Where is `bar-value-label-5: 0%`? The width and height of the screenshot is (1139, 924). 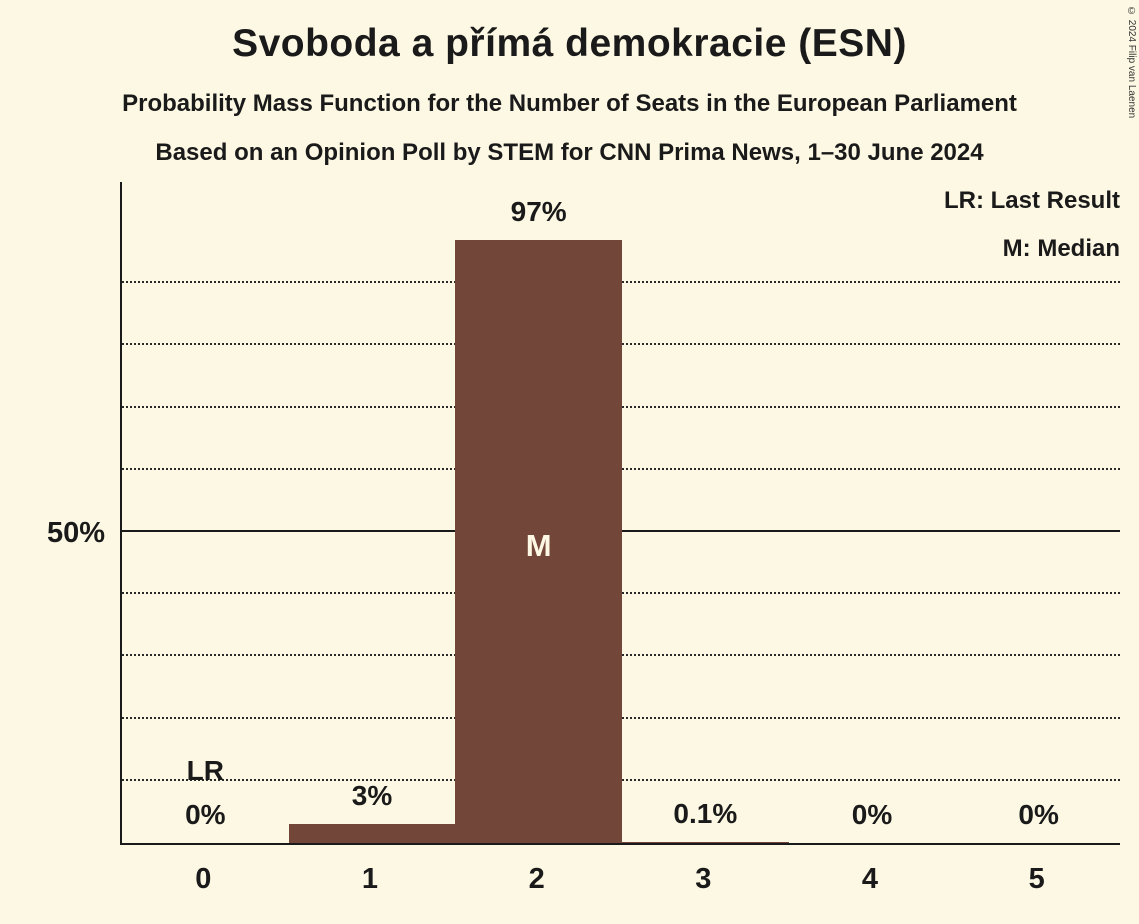
bar-value-label-5: 0% is located at coordinates (1038, 814).